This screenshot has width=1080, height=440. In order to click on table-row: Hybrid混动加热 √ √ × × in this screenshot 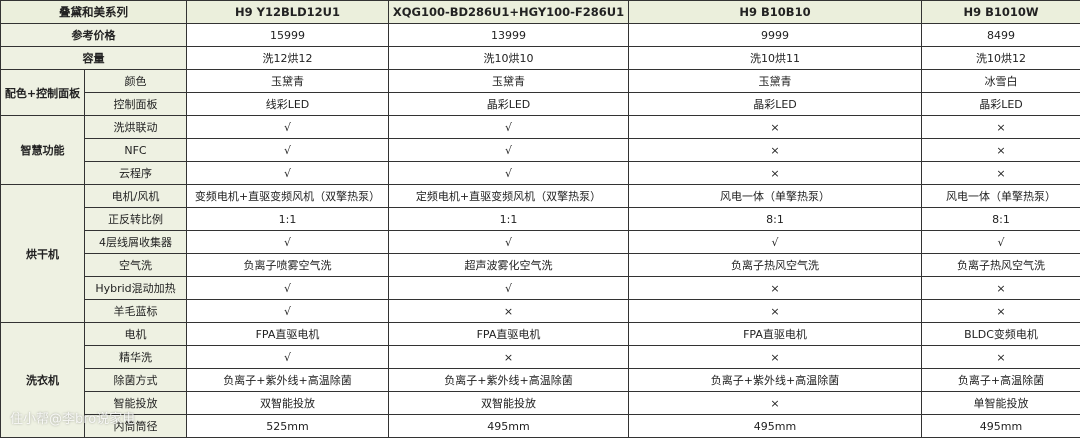, I will do `click(540, 288)`.